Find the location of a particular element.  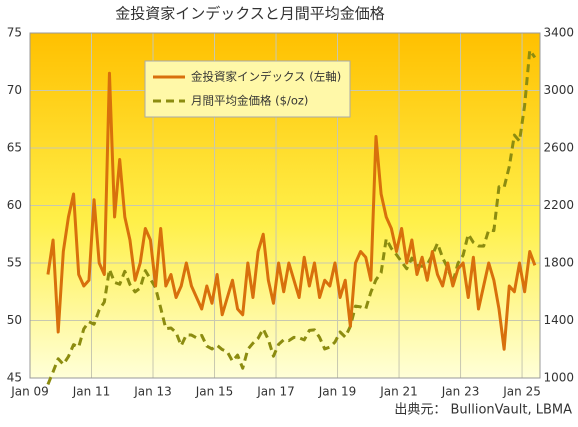

legend-label: 金投資家インデックス (左軸) is located at coordinates (266, 77).